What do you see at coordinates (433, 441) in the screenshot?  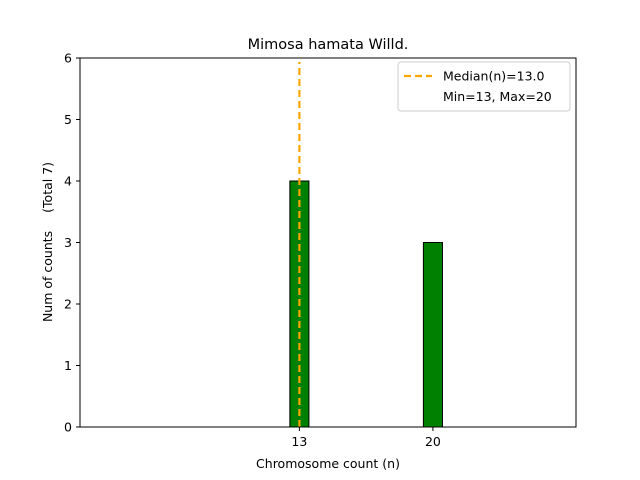 I see `x-tick-label-20: 20` at bounding box center [433, 441].